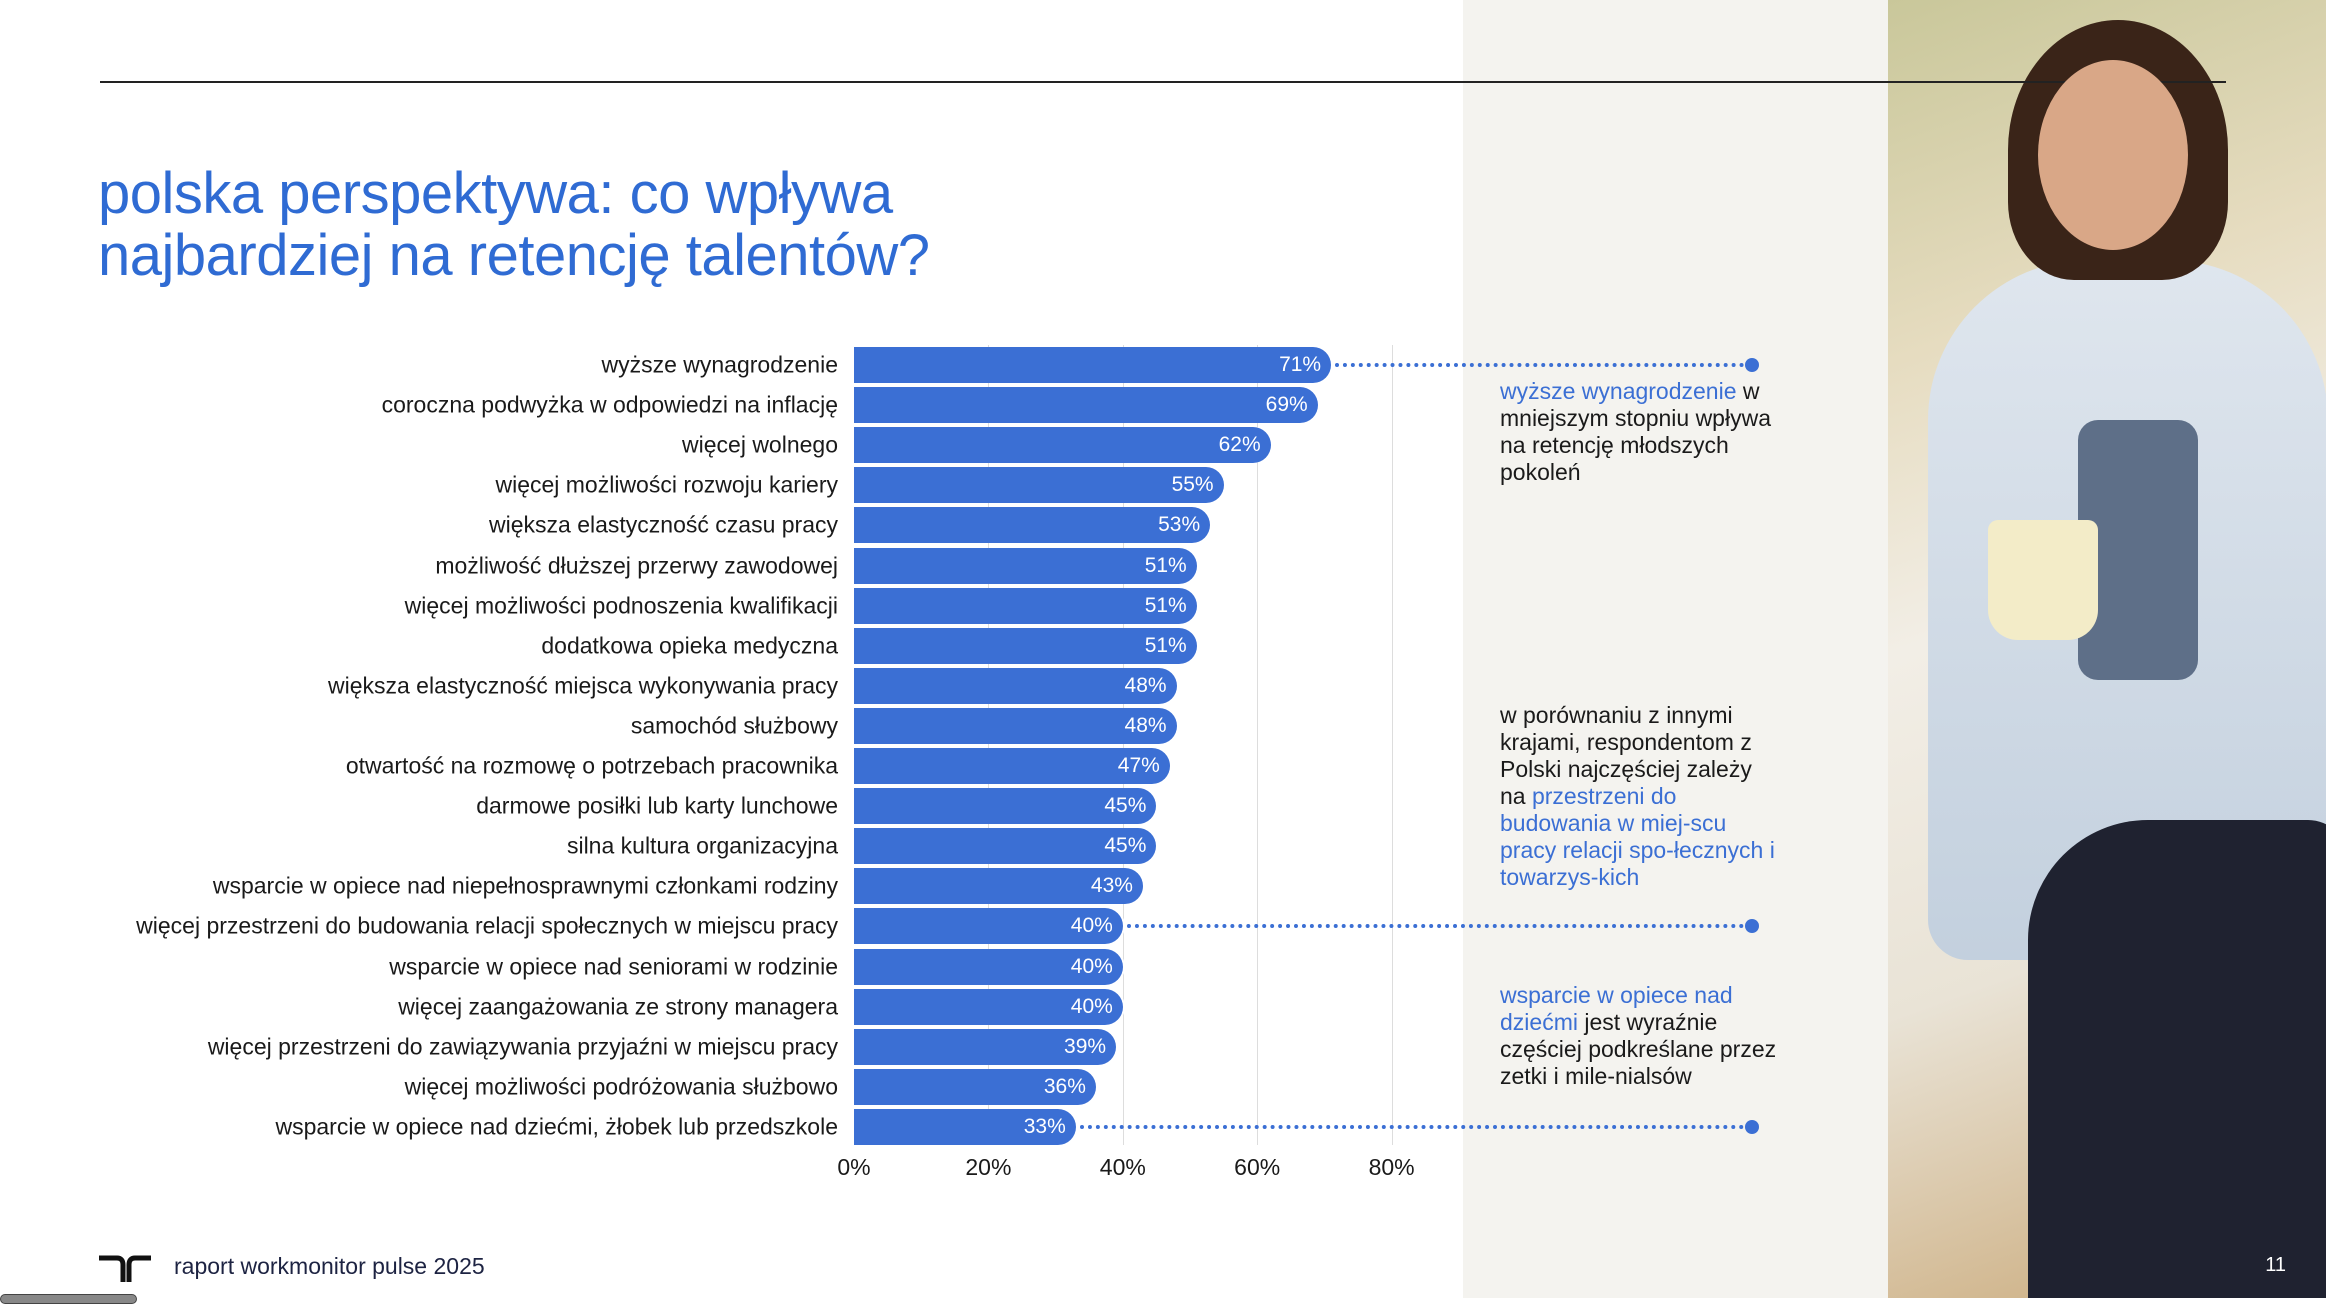  What do you see at coordinates (1111, 886) in the screenshot?
I see `value-label: 43%` at bounding box center [1111, 886].